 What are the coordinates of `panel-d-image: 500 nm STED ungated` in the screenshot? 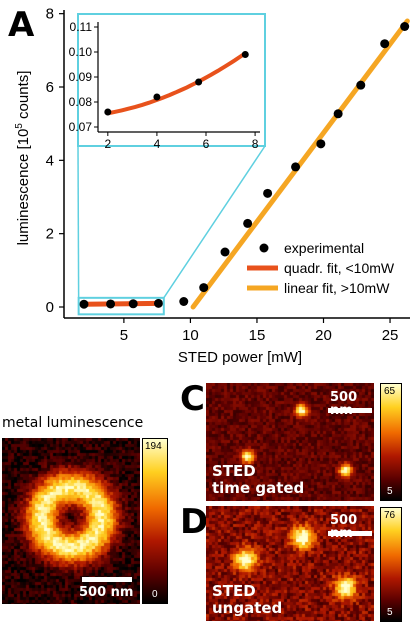 It's located at (290, 563).